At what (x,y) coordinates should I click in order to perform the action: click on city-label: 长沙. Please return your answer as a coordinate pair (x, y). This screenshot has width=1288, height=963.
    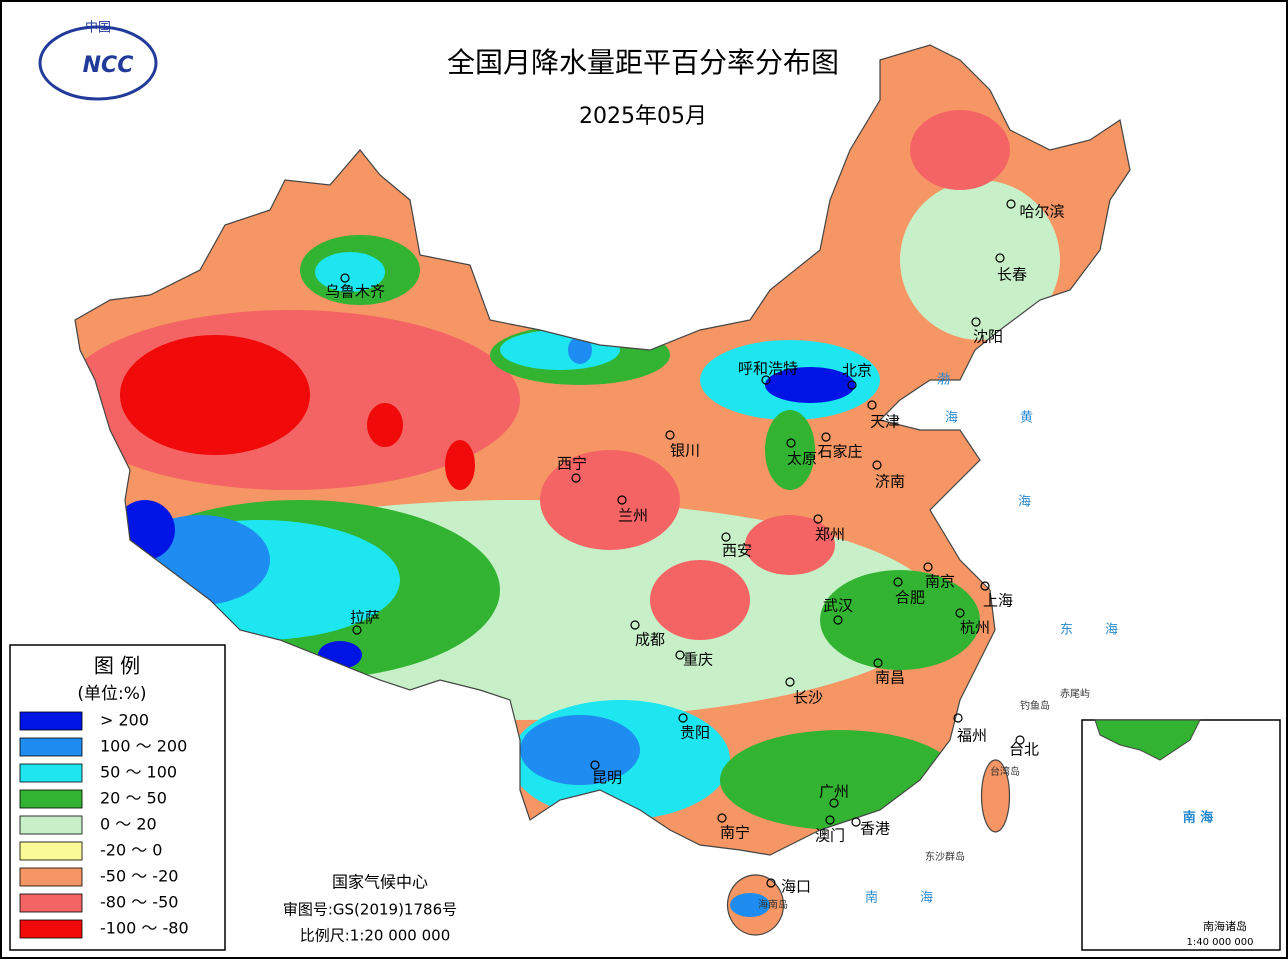
    Looking at the image, I should click on (808, 698).